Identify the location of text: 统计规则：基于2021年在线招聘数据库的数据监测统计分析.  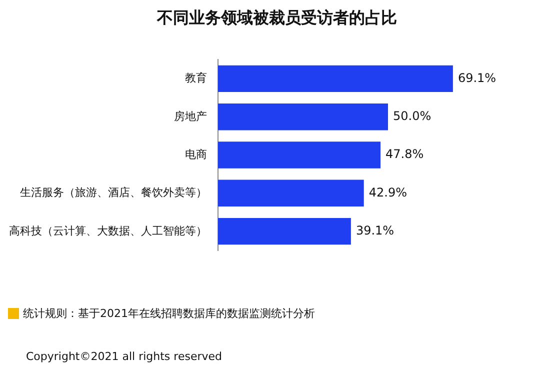
(169, 313).